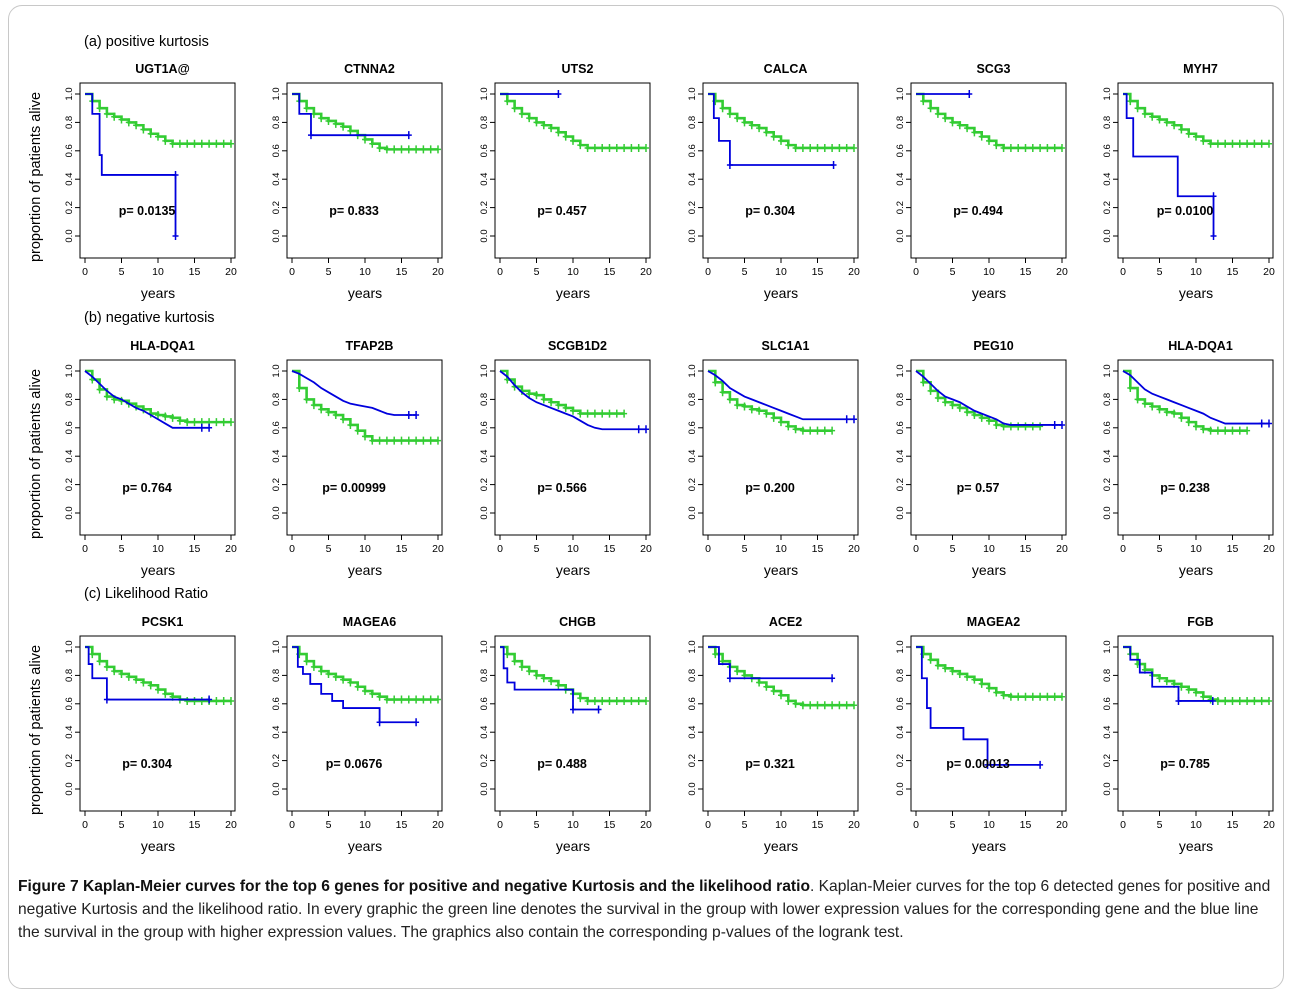 The image size is (1292, 997). What do you see at coordinates (195, 825) in the screenshot?
I see `x-tick-label: 15` at bounding box center [195, 825].